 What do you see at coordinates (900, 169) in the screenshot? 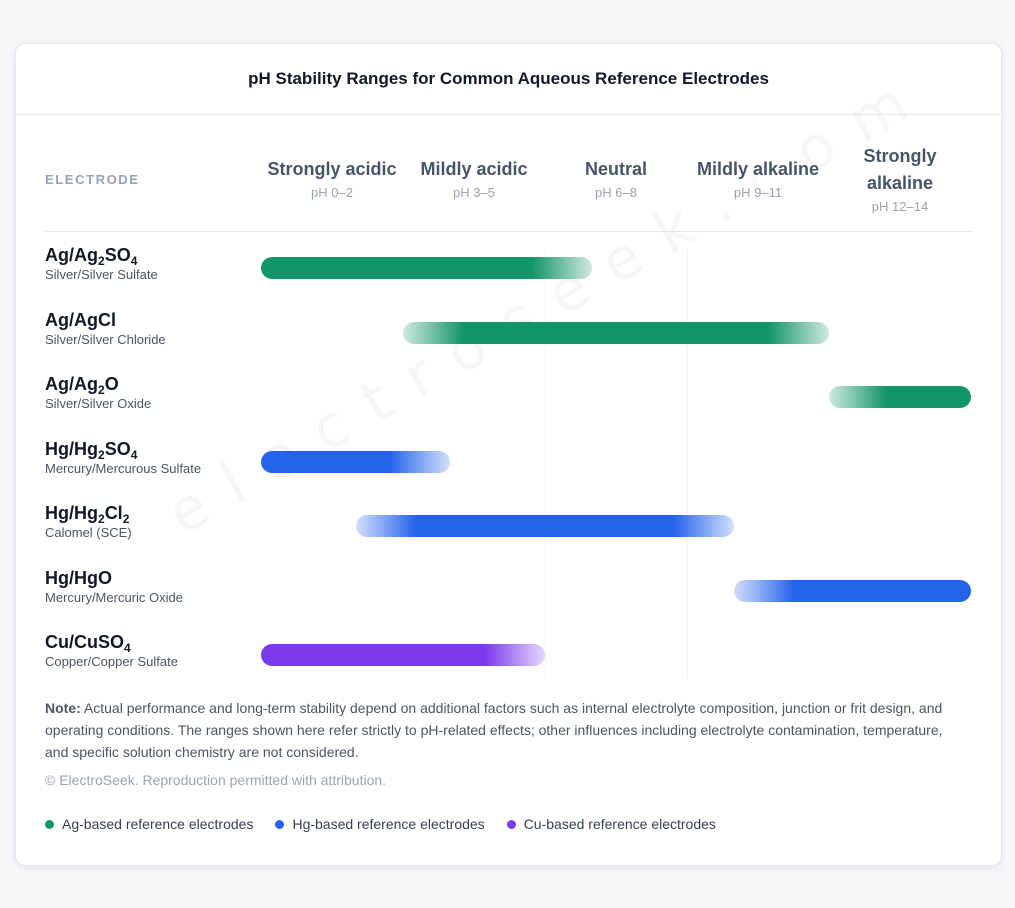
I see `column-label: Strongly alkaline` at bounding box center [900, 169].